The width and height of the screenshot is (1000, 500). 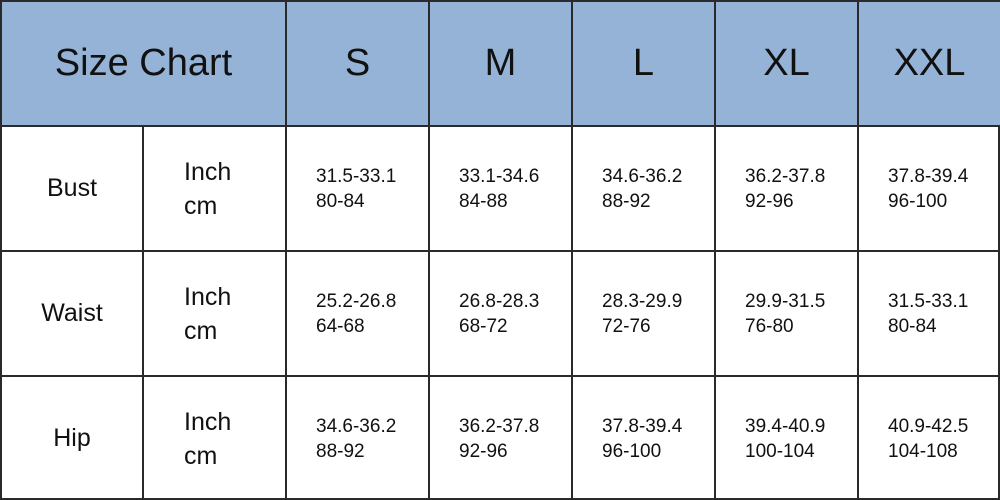 What do you see at coordinates (644, 314) in the screenshot?
I see `size-value-cell: 28.3-29.9 72-76` at bounding box center [644, 314].